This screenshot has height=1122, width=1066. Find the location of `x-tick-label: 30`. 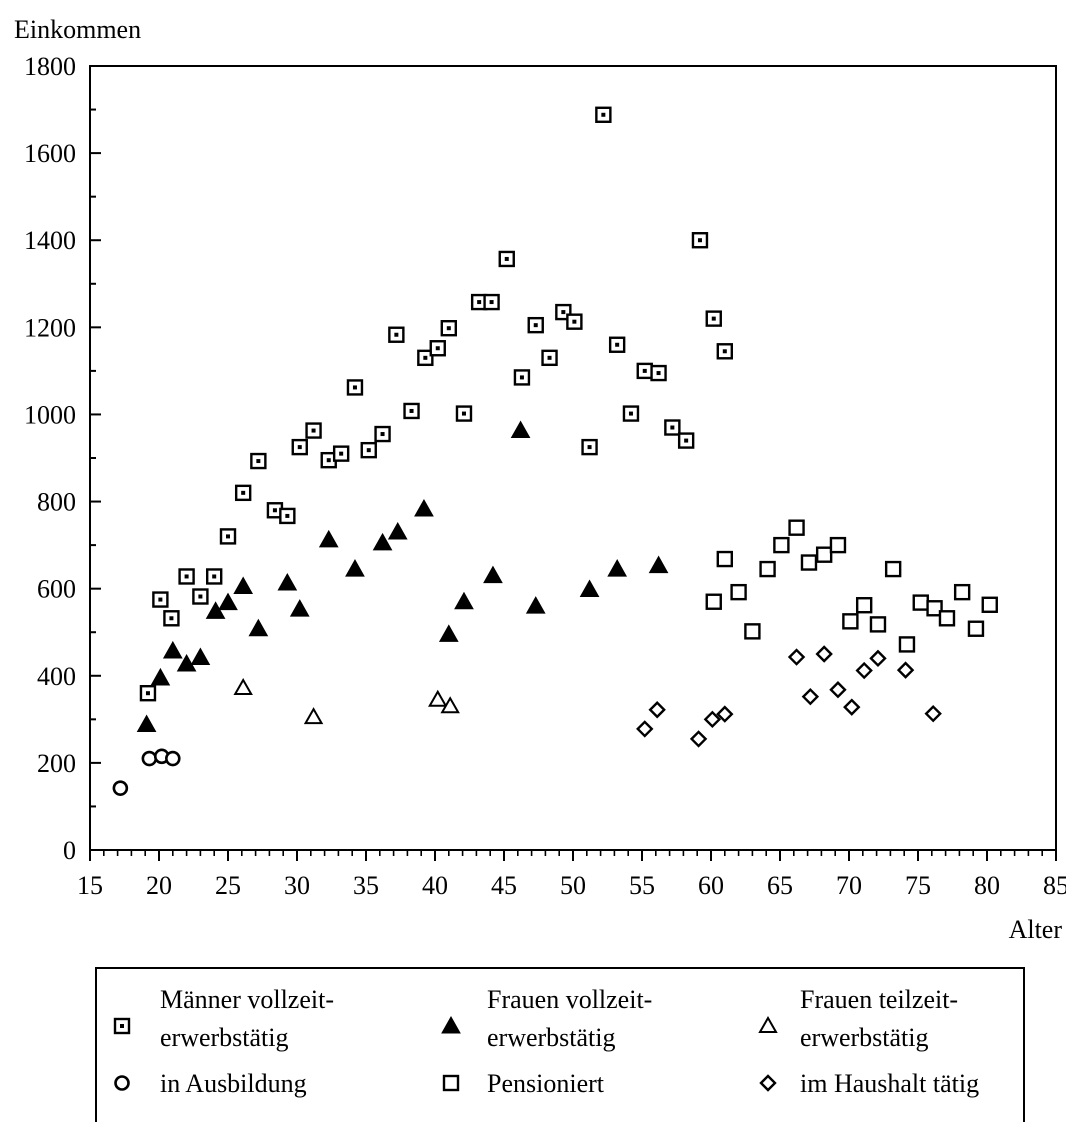

x-tick-label: 30 is located at coordinates (297, 885).